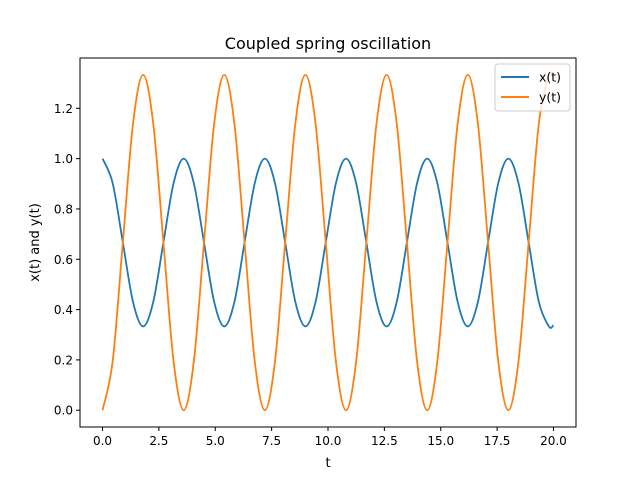  Describe the element at coordinates (102, 441) in the screenshot. I see `x-tick-label: 0.0` at that location.